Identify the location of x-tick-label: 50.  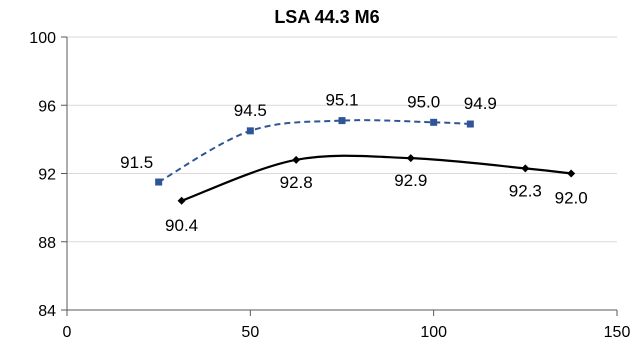
(250, 332).